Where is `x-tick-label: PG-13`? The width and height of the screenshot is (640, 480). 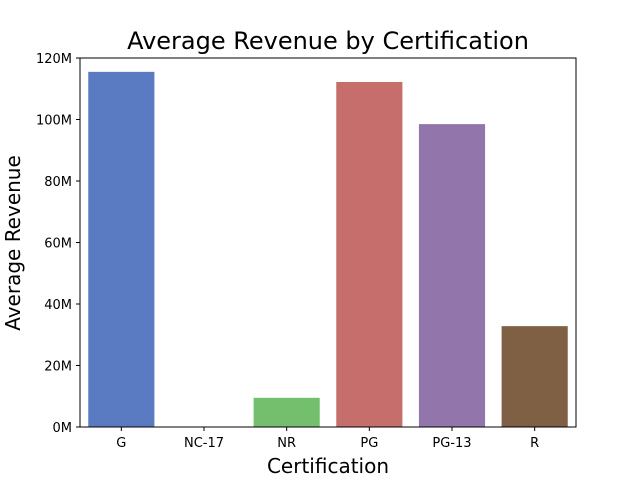
x-tick-label: PG-13 is located at coordinates (451, 443).